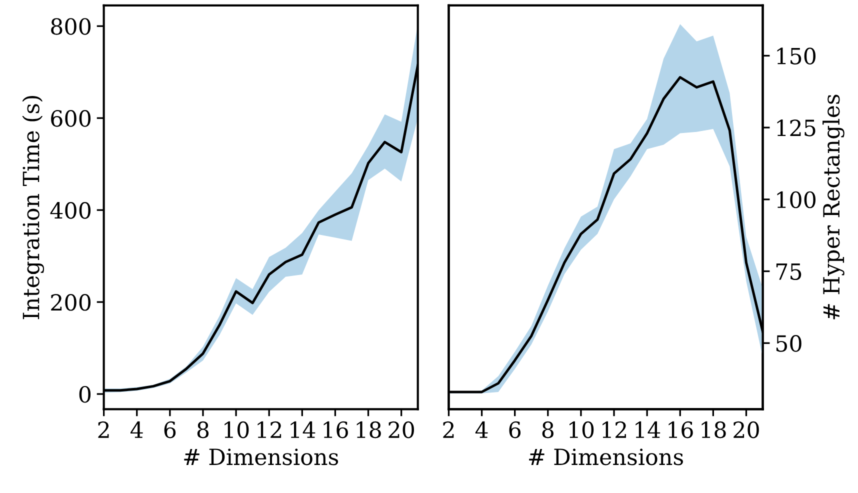  Describe the element at coordinates (833, 207) in the screenshot. I see `y2-axis-title: # Hyper Rectangles` at that location.